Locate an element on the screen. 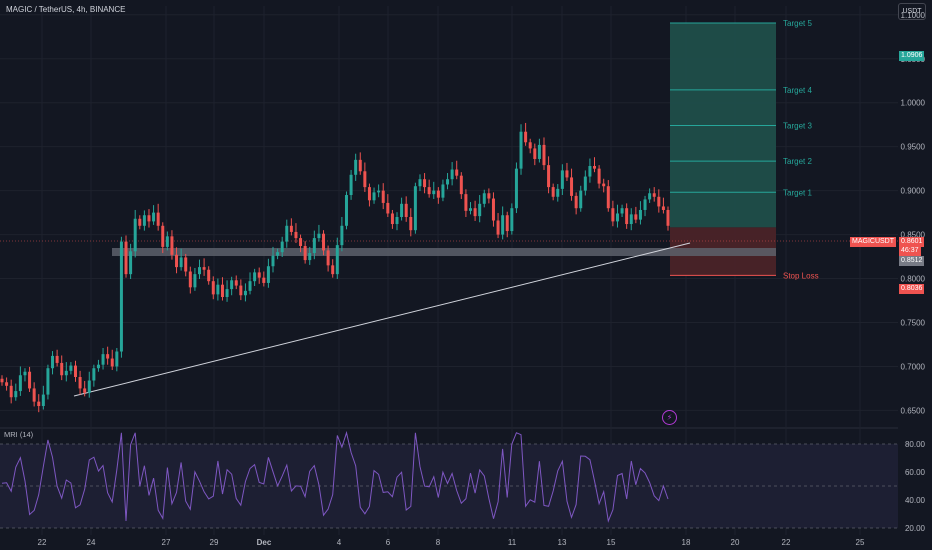  symbol-tag: MAGICUSDT is located at coordinates (873, 242).